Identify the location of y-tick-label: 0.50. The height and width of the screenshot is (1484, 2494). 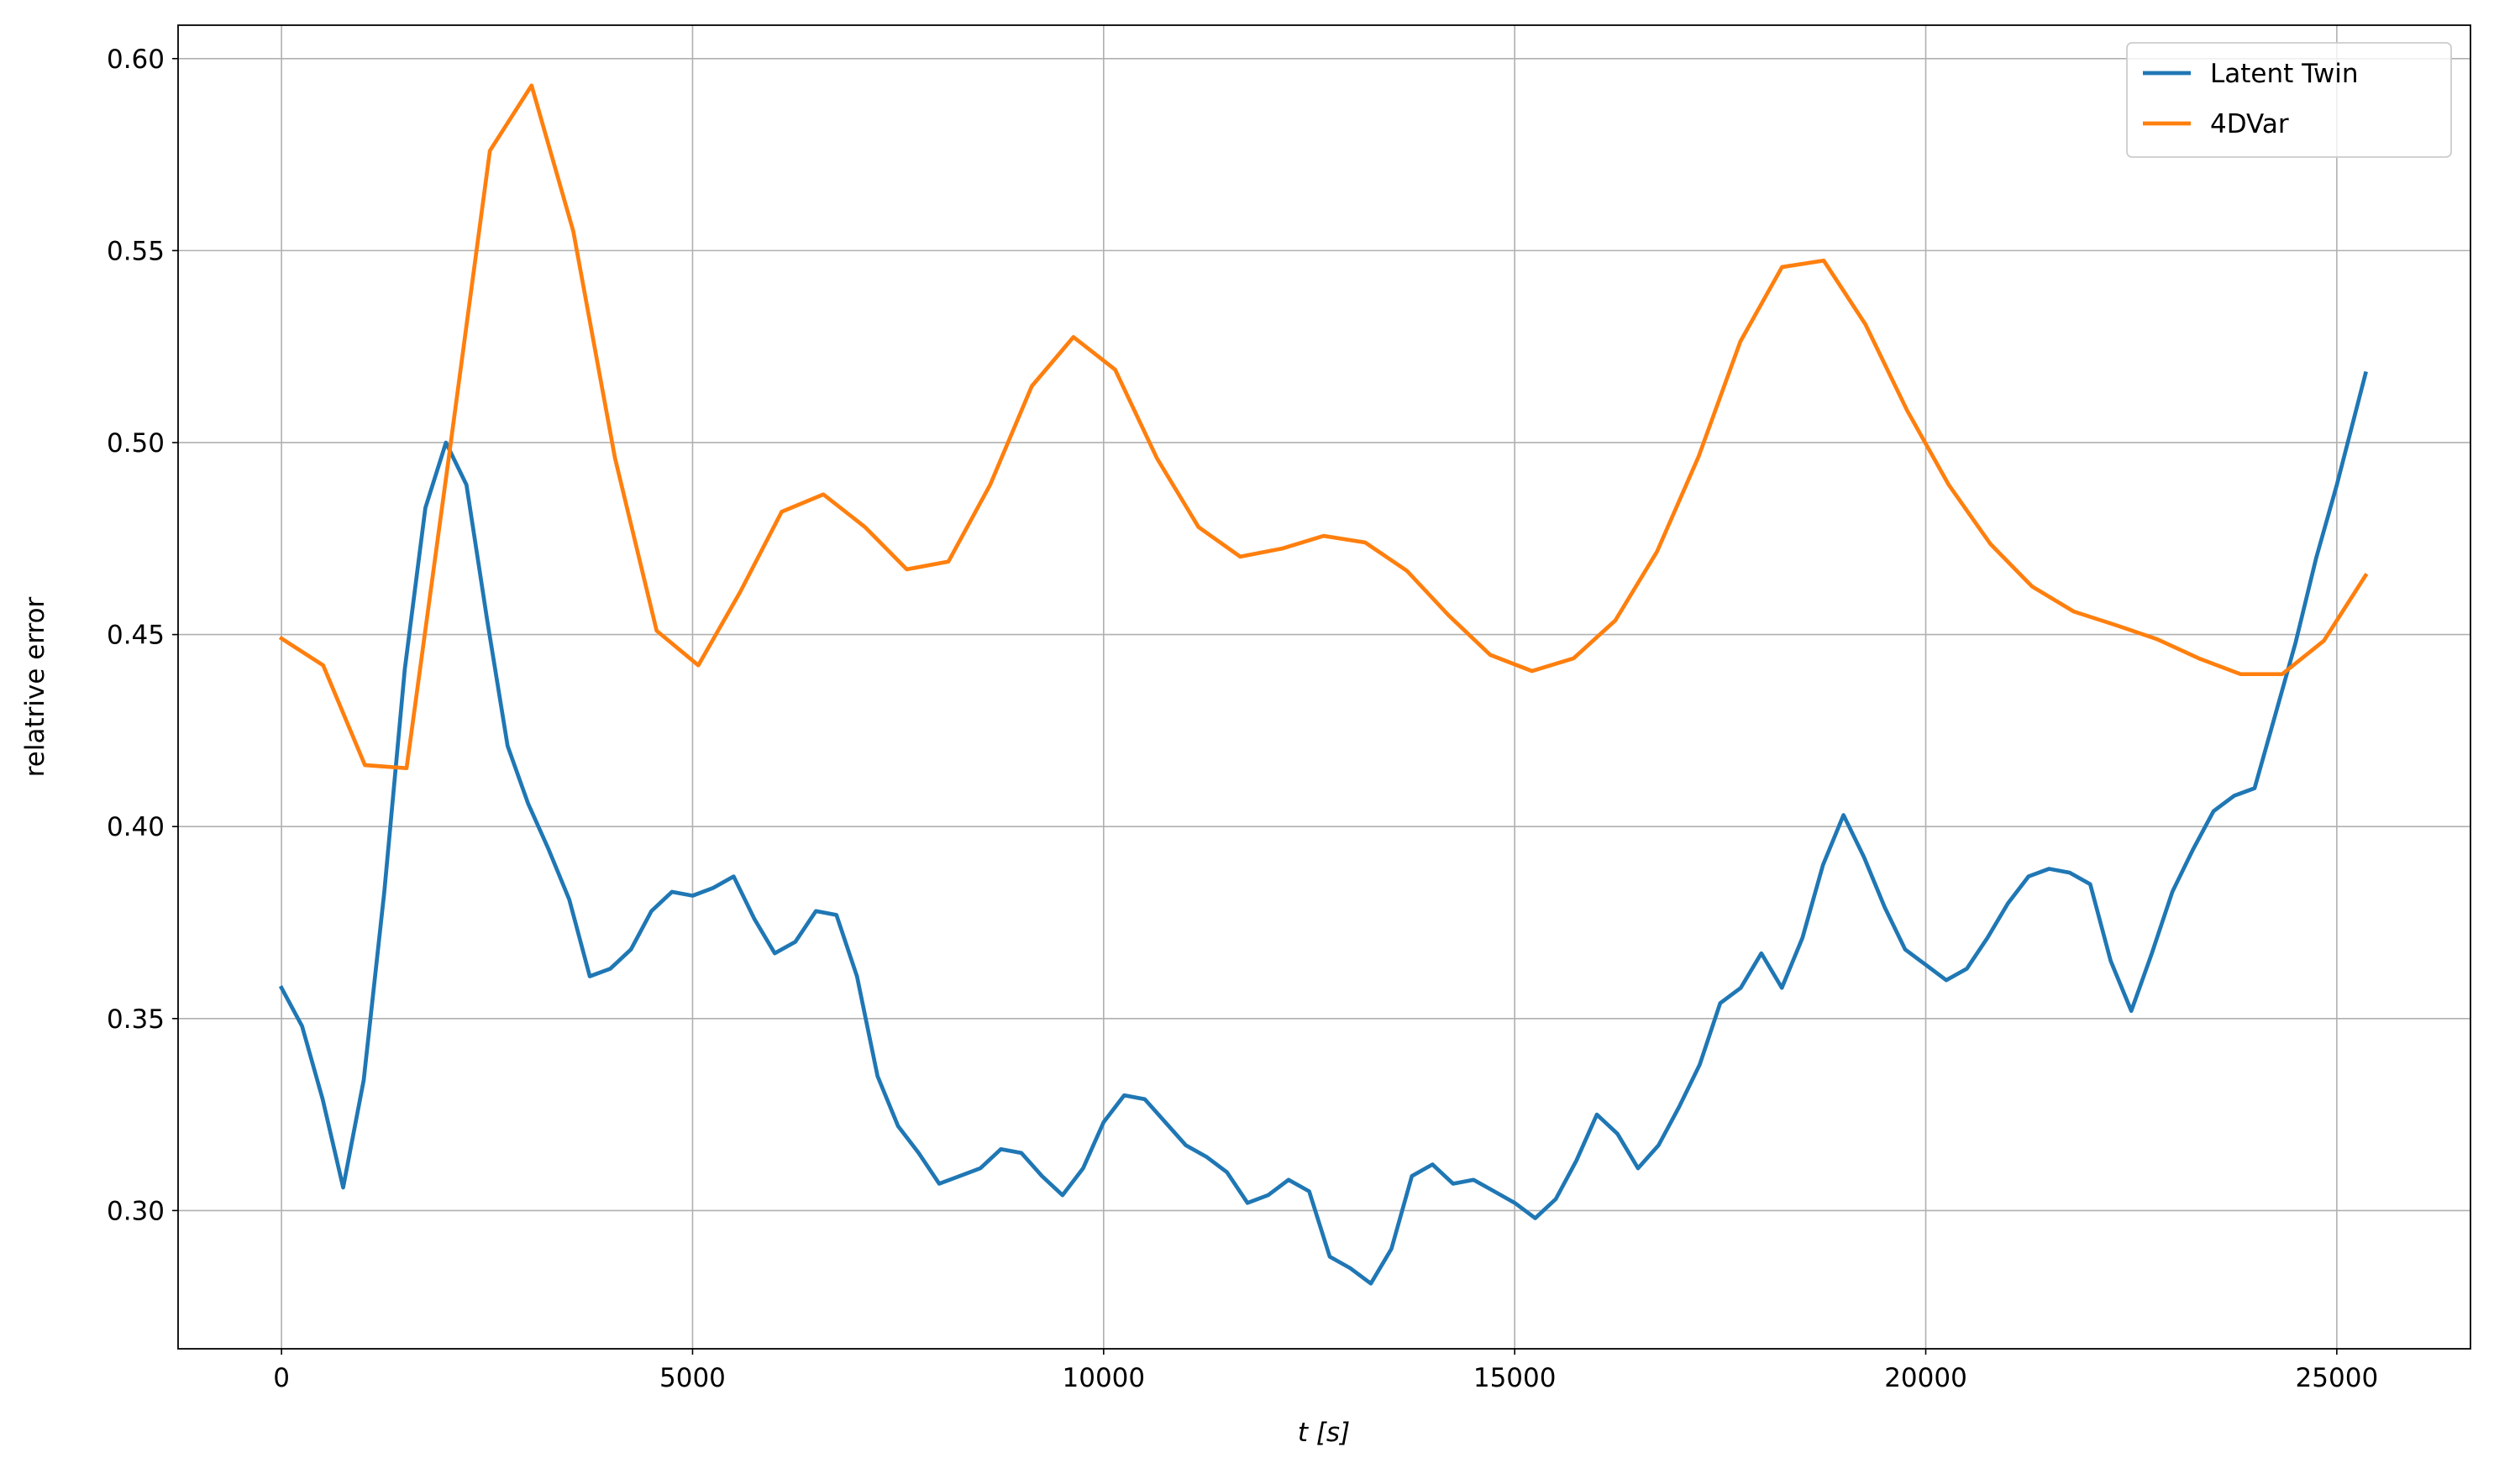
(136, 444).